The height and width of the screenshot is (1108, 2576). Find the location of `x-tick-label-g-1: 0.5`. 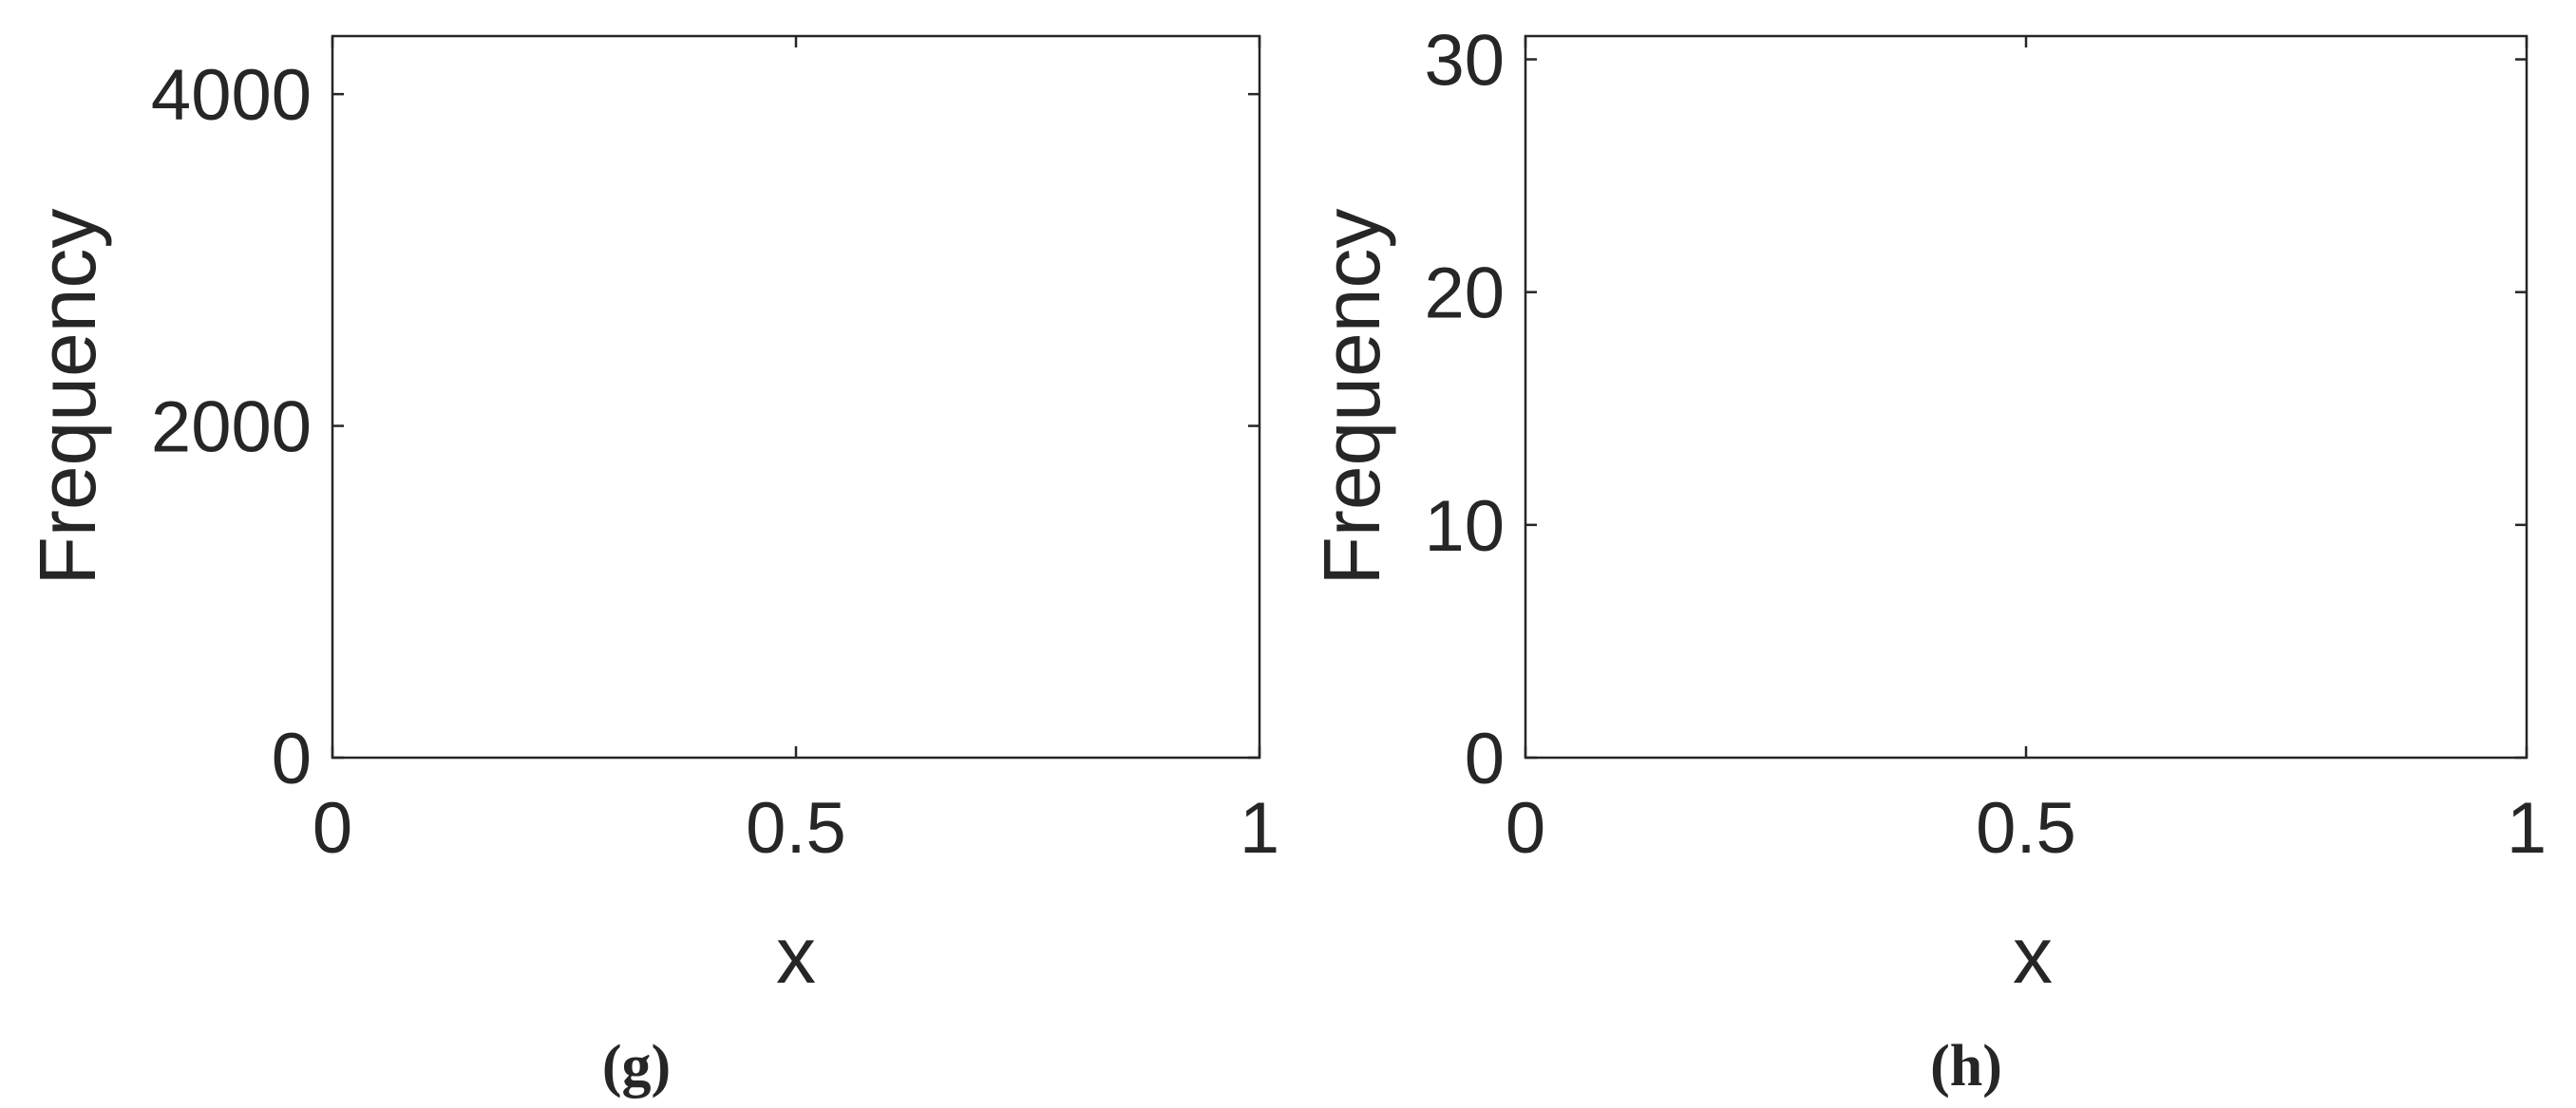

x-tick-label-g-1: 0.5 is located at coordinates (796, 829).